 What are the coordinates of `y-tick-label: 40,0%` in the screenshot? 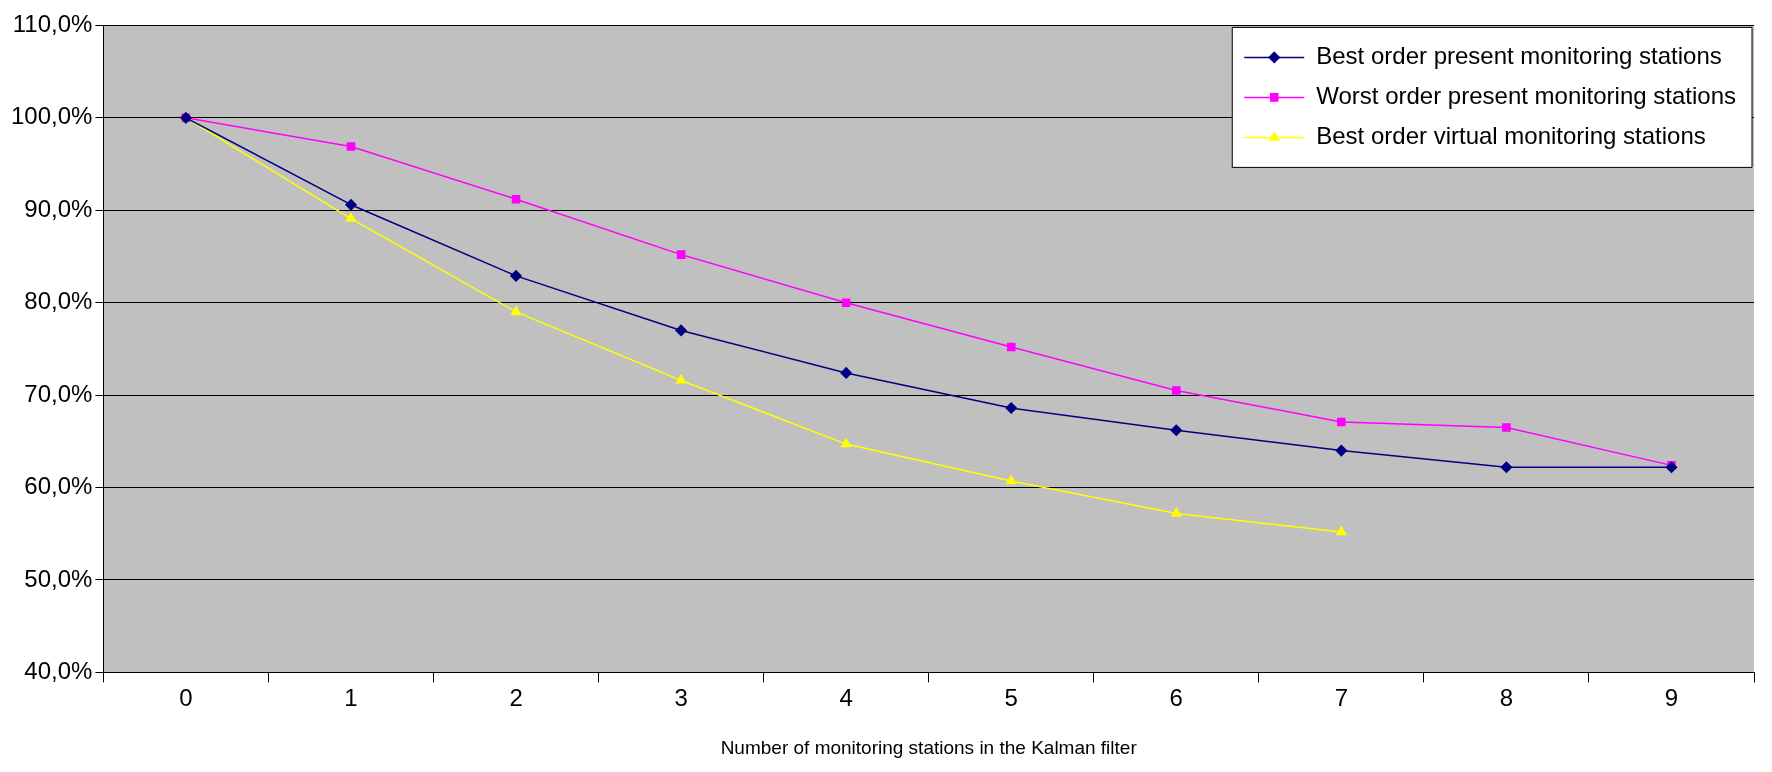 It's located at (58, 671).